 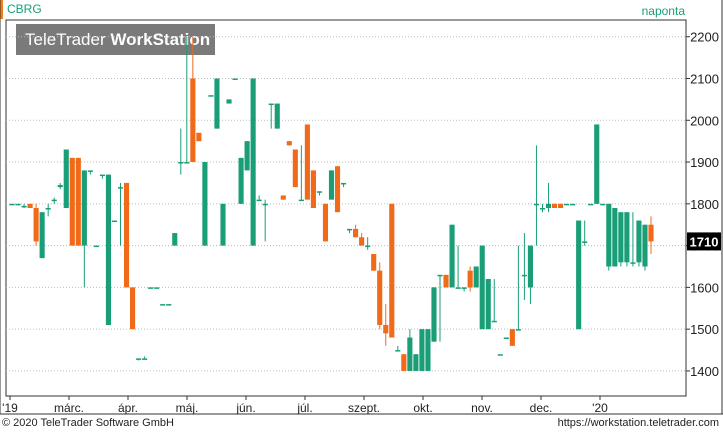 What do you see at coordinates (704, 78) in the screenshot?
I see `y-tick-label: 2100` at bounding box center [704, 78].